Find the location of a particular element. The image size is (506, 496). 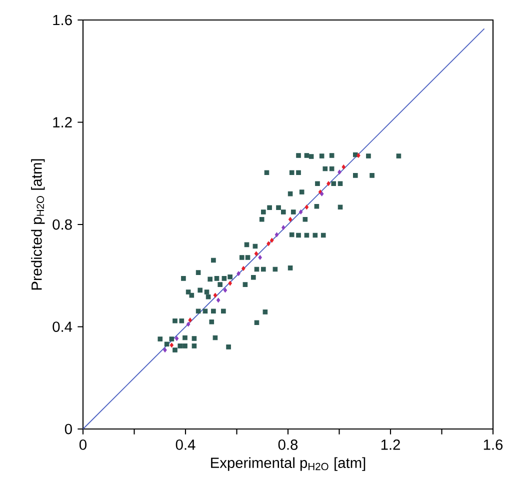

y-tick-label: 0 is located at coordinates (68, 429).